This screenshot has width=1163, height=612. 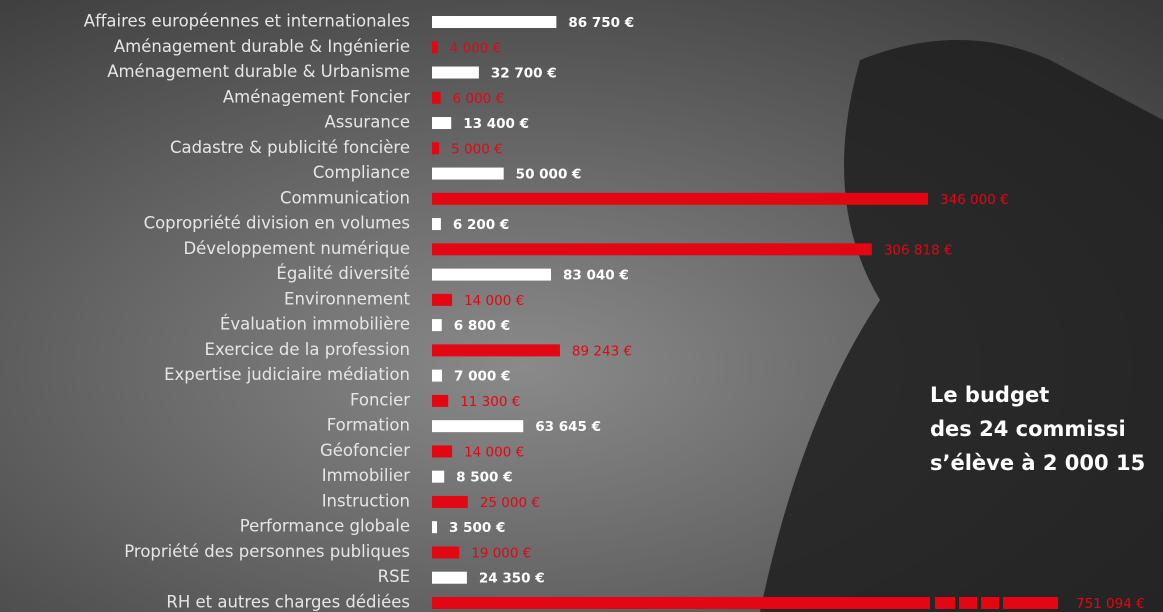 I want to click on category-label: Aménagement Foncier, so click(x=316, y=96).